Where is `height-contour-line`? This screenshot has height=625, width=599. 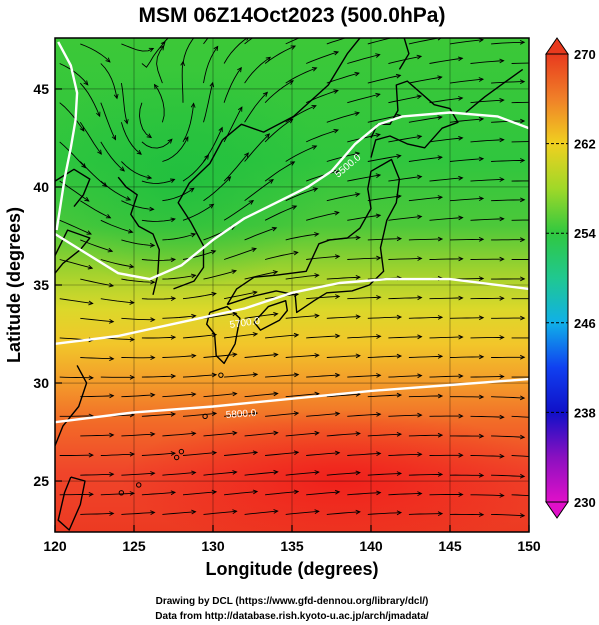
height-contour-line is located at coordinates (67, 136).